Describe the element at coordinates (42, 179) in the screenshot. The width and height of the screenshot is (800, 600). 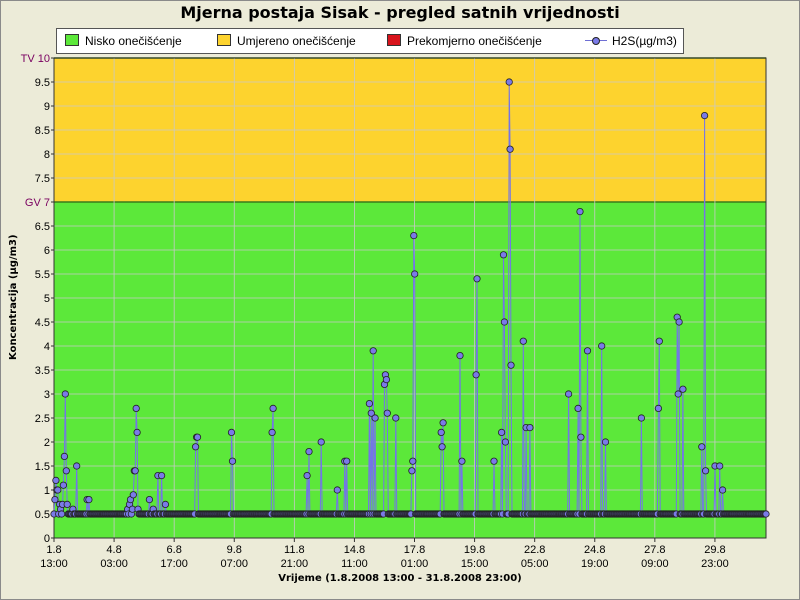
I see `y-tick-label: 7.5` at that location.